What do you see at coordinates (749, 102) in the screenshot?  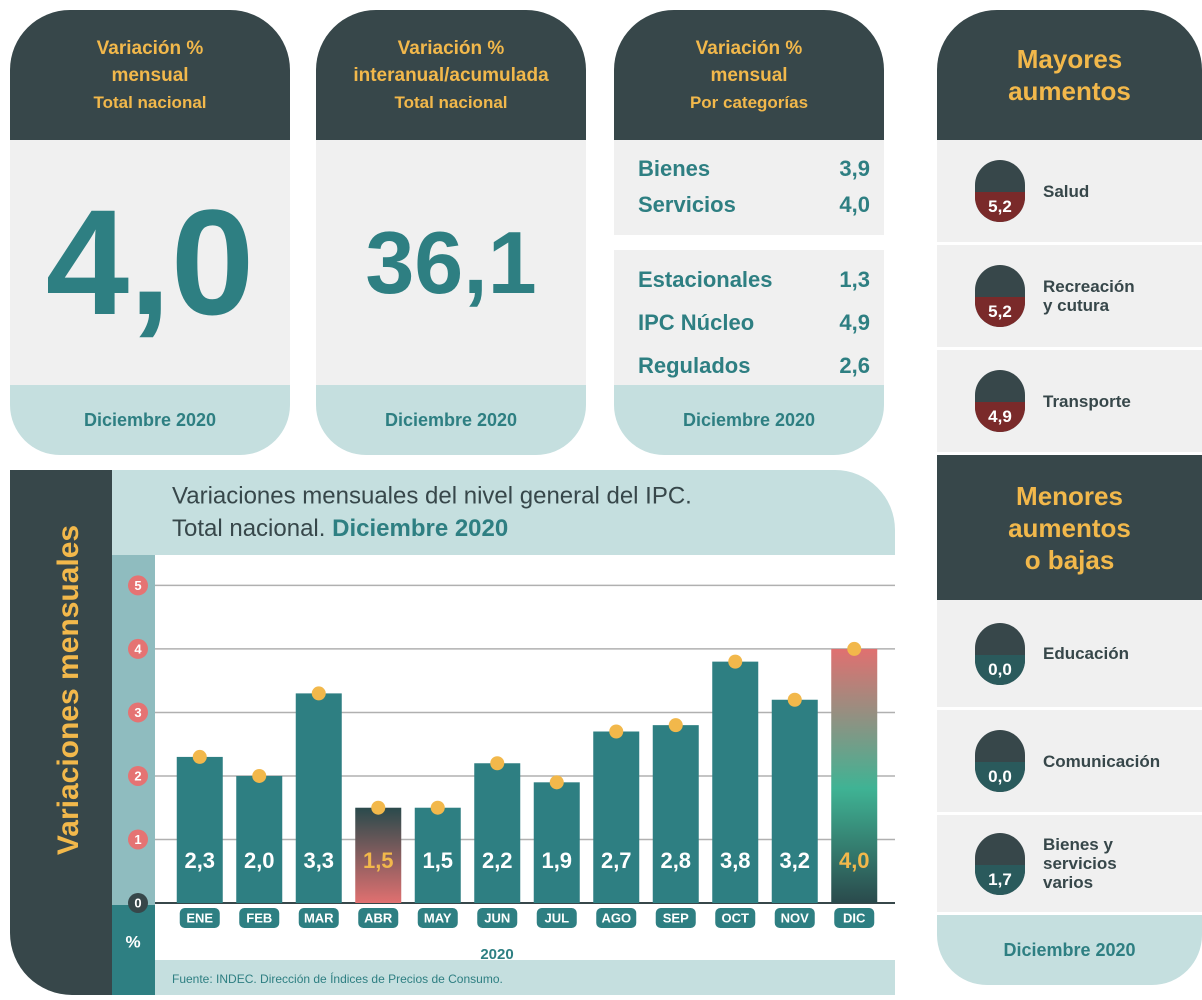 I see `card-title: Por categorías` at bounding box center [749, 102].